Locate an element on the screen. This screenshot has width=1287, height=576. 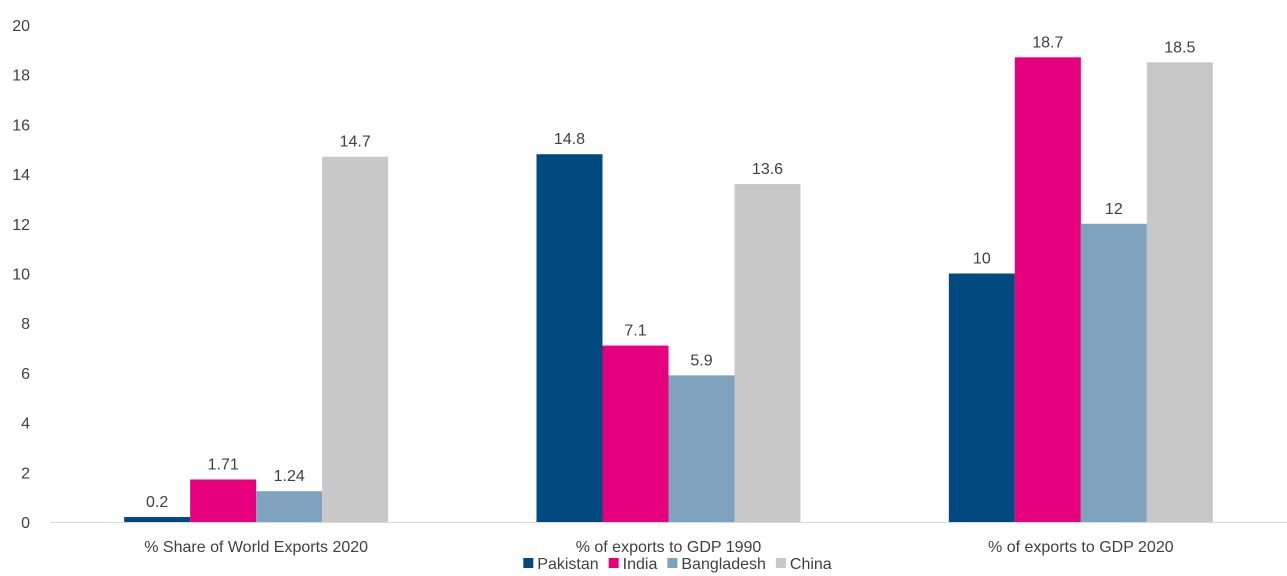
data-label: 7.1 is located at coordinates (635, 331).